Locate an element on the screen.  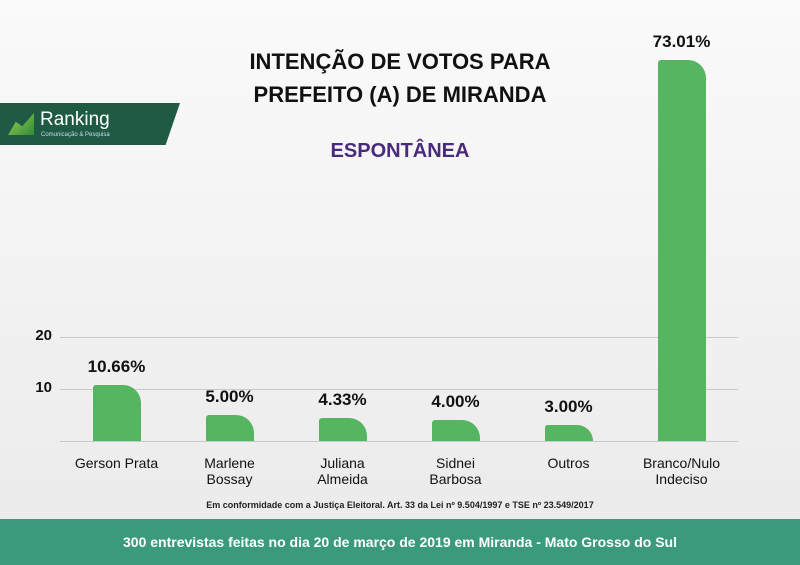
x-tick-label: Outros is located at coordinates (568, 463).